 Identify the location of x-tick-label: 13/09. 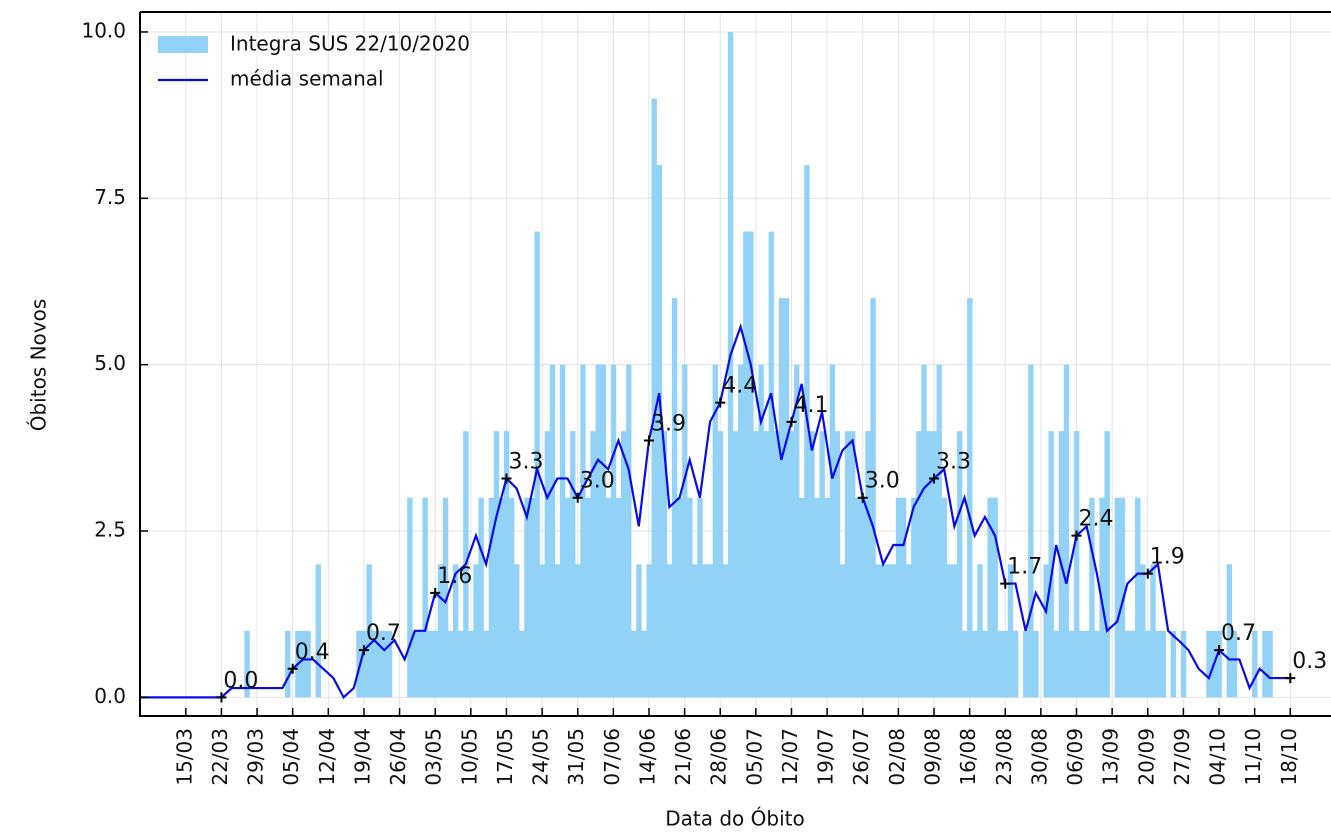
(1111, 757).